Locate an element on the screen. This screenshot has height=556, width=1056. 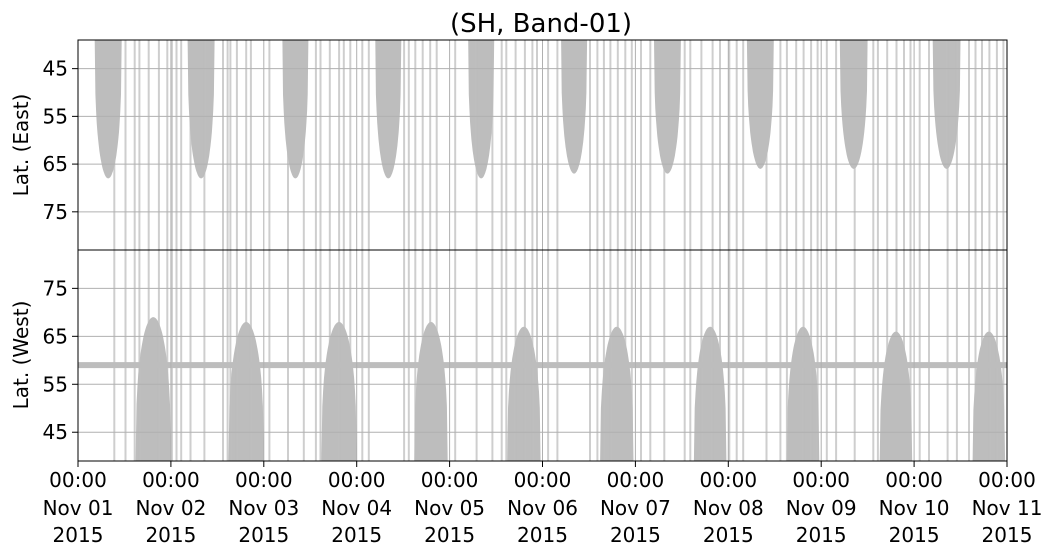
x-tick-label-11: 00:00 Nov 11 2015 is located at coordinates (1007, 507).